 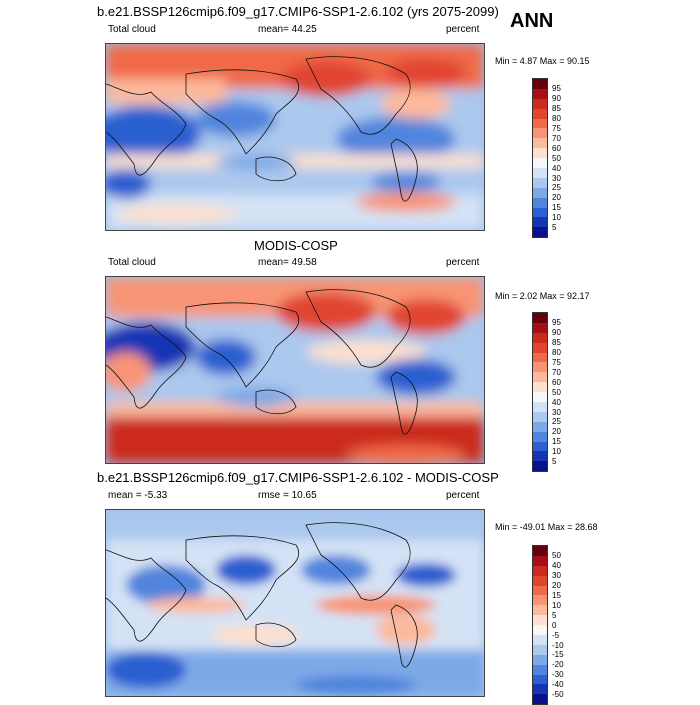 I want to click on panel2-map-svg, so click(x=295, y=370).